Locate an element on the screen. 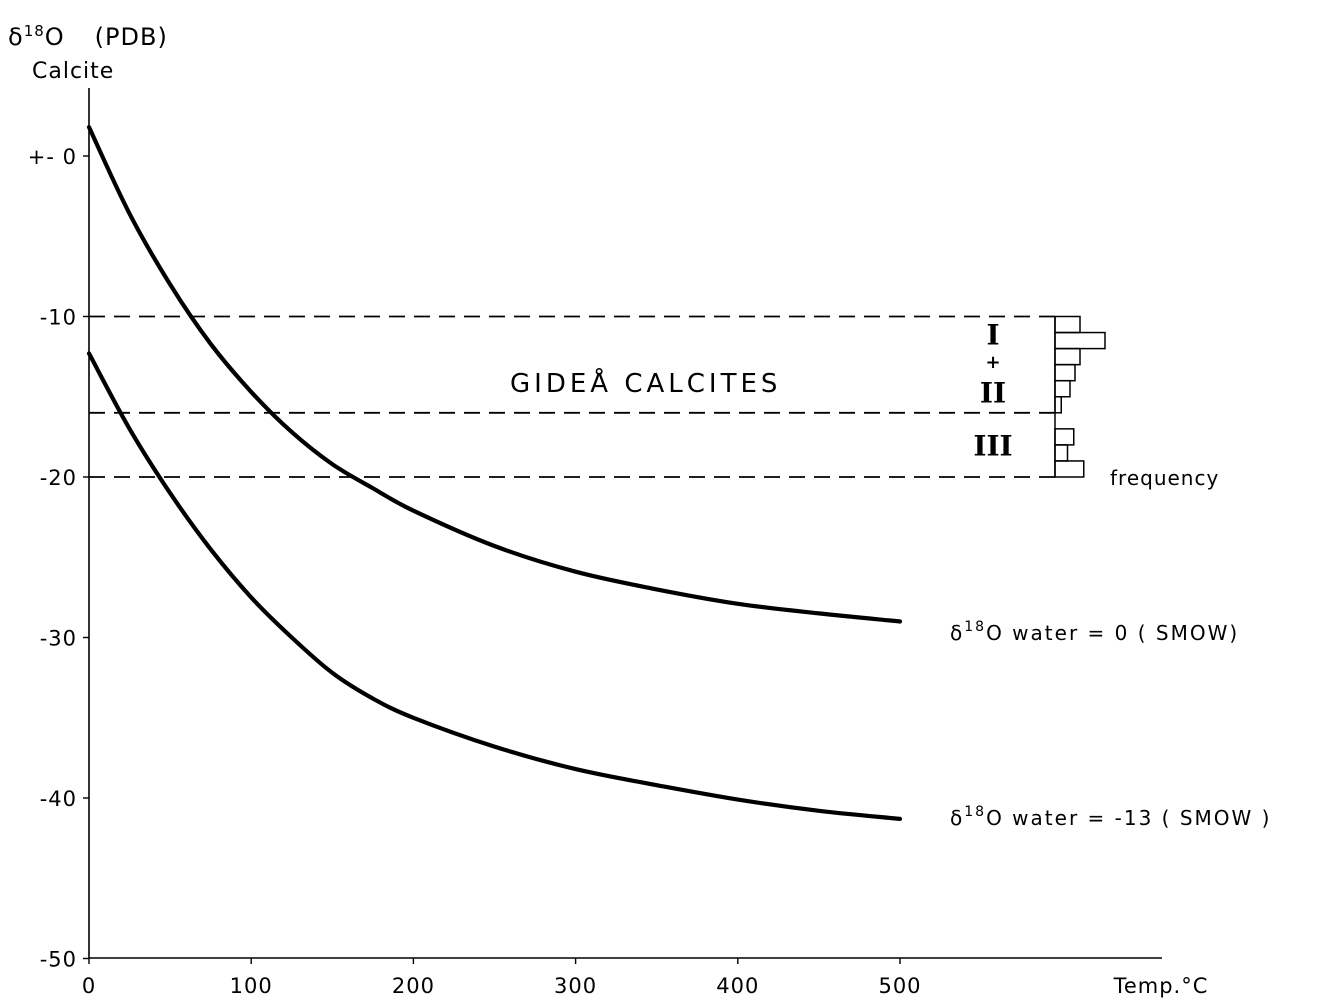  series-label-1: δ18O water = 0 ( SMOW) is located at coordinates (1094, 632).